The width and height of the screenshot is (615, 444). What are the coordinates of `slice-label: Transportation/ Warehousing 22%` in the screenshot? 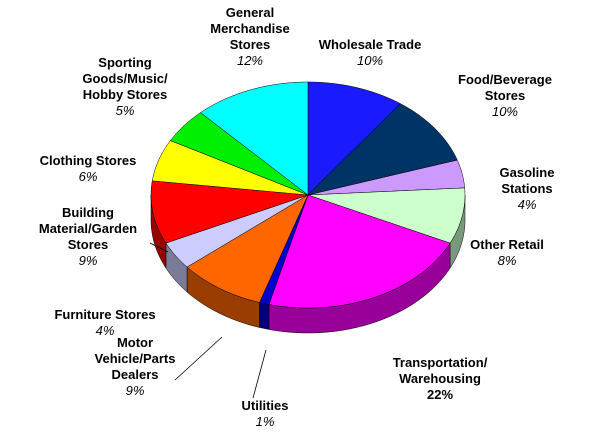 It's located at (440, 379).